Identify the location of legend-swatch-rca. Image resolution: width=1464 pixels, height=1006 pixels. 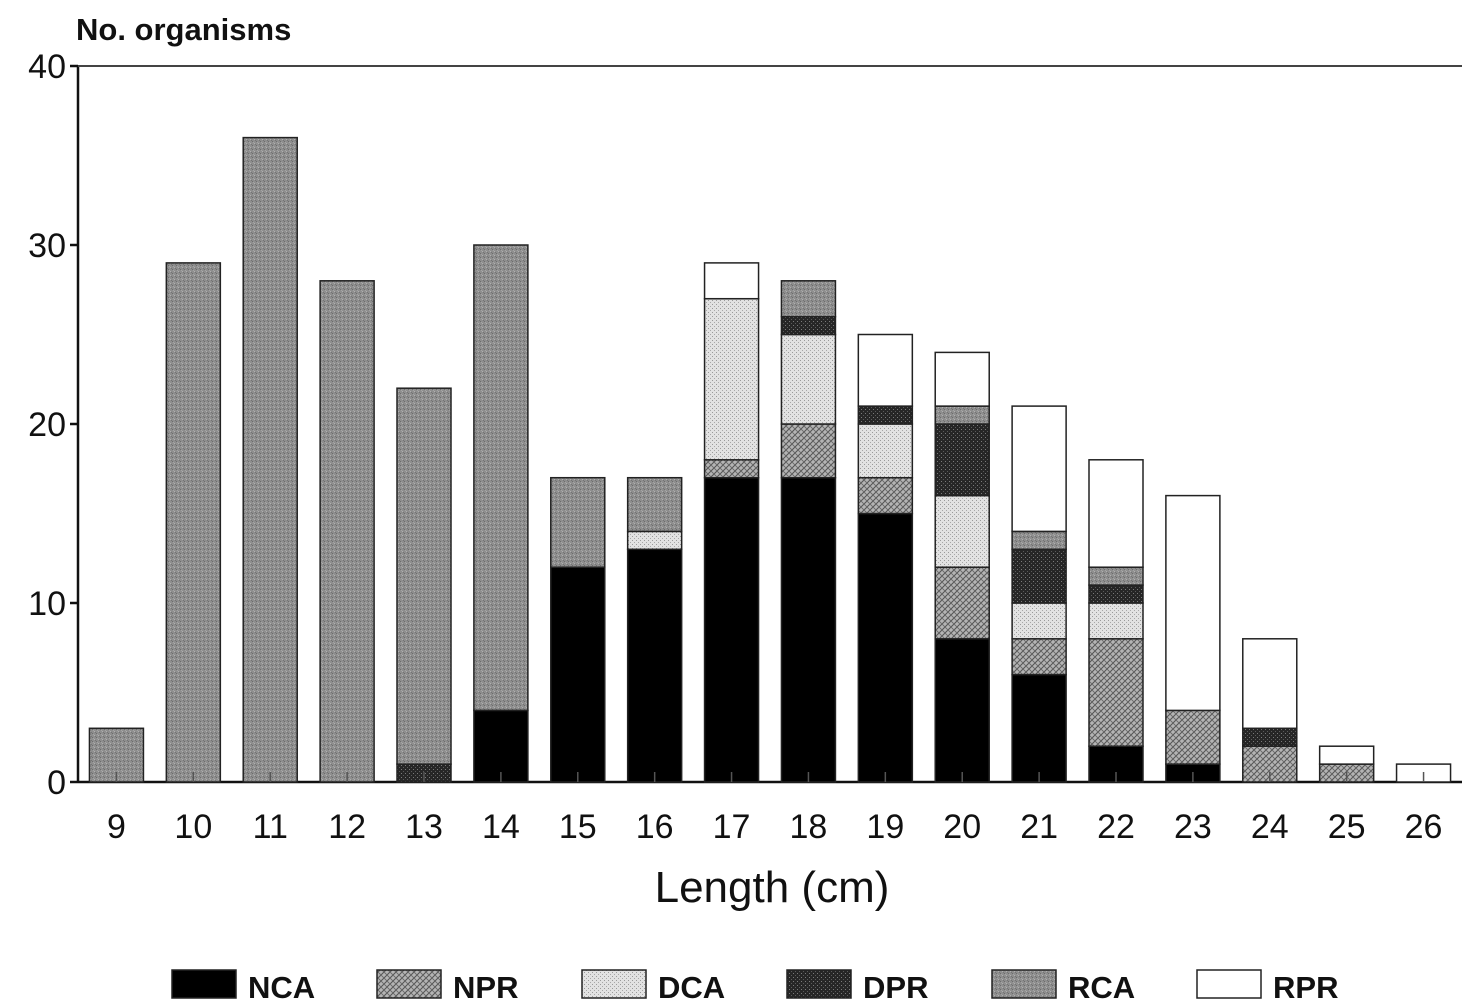
(1024, 984).